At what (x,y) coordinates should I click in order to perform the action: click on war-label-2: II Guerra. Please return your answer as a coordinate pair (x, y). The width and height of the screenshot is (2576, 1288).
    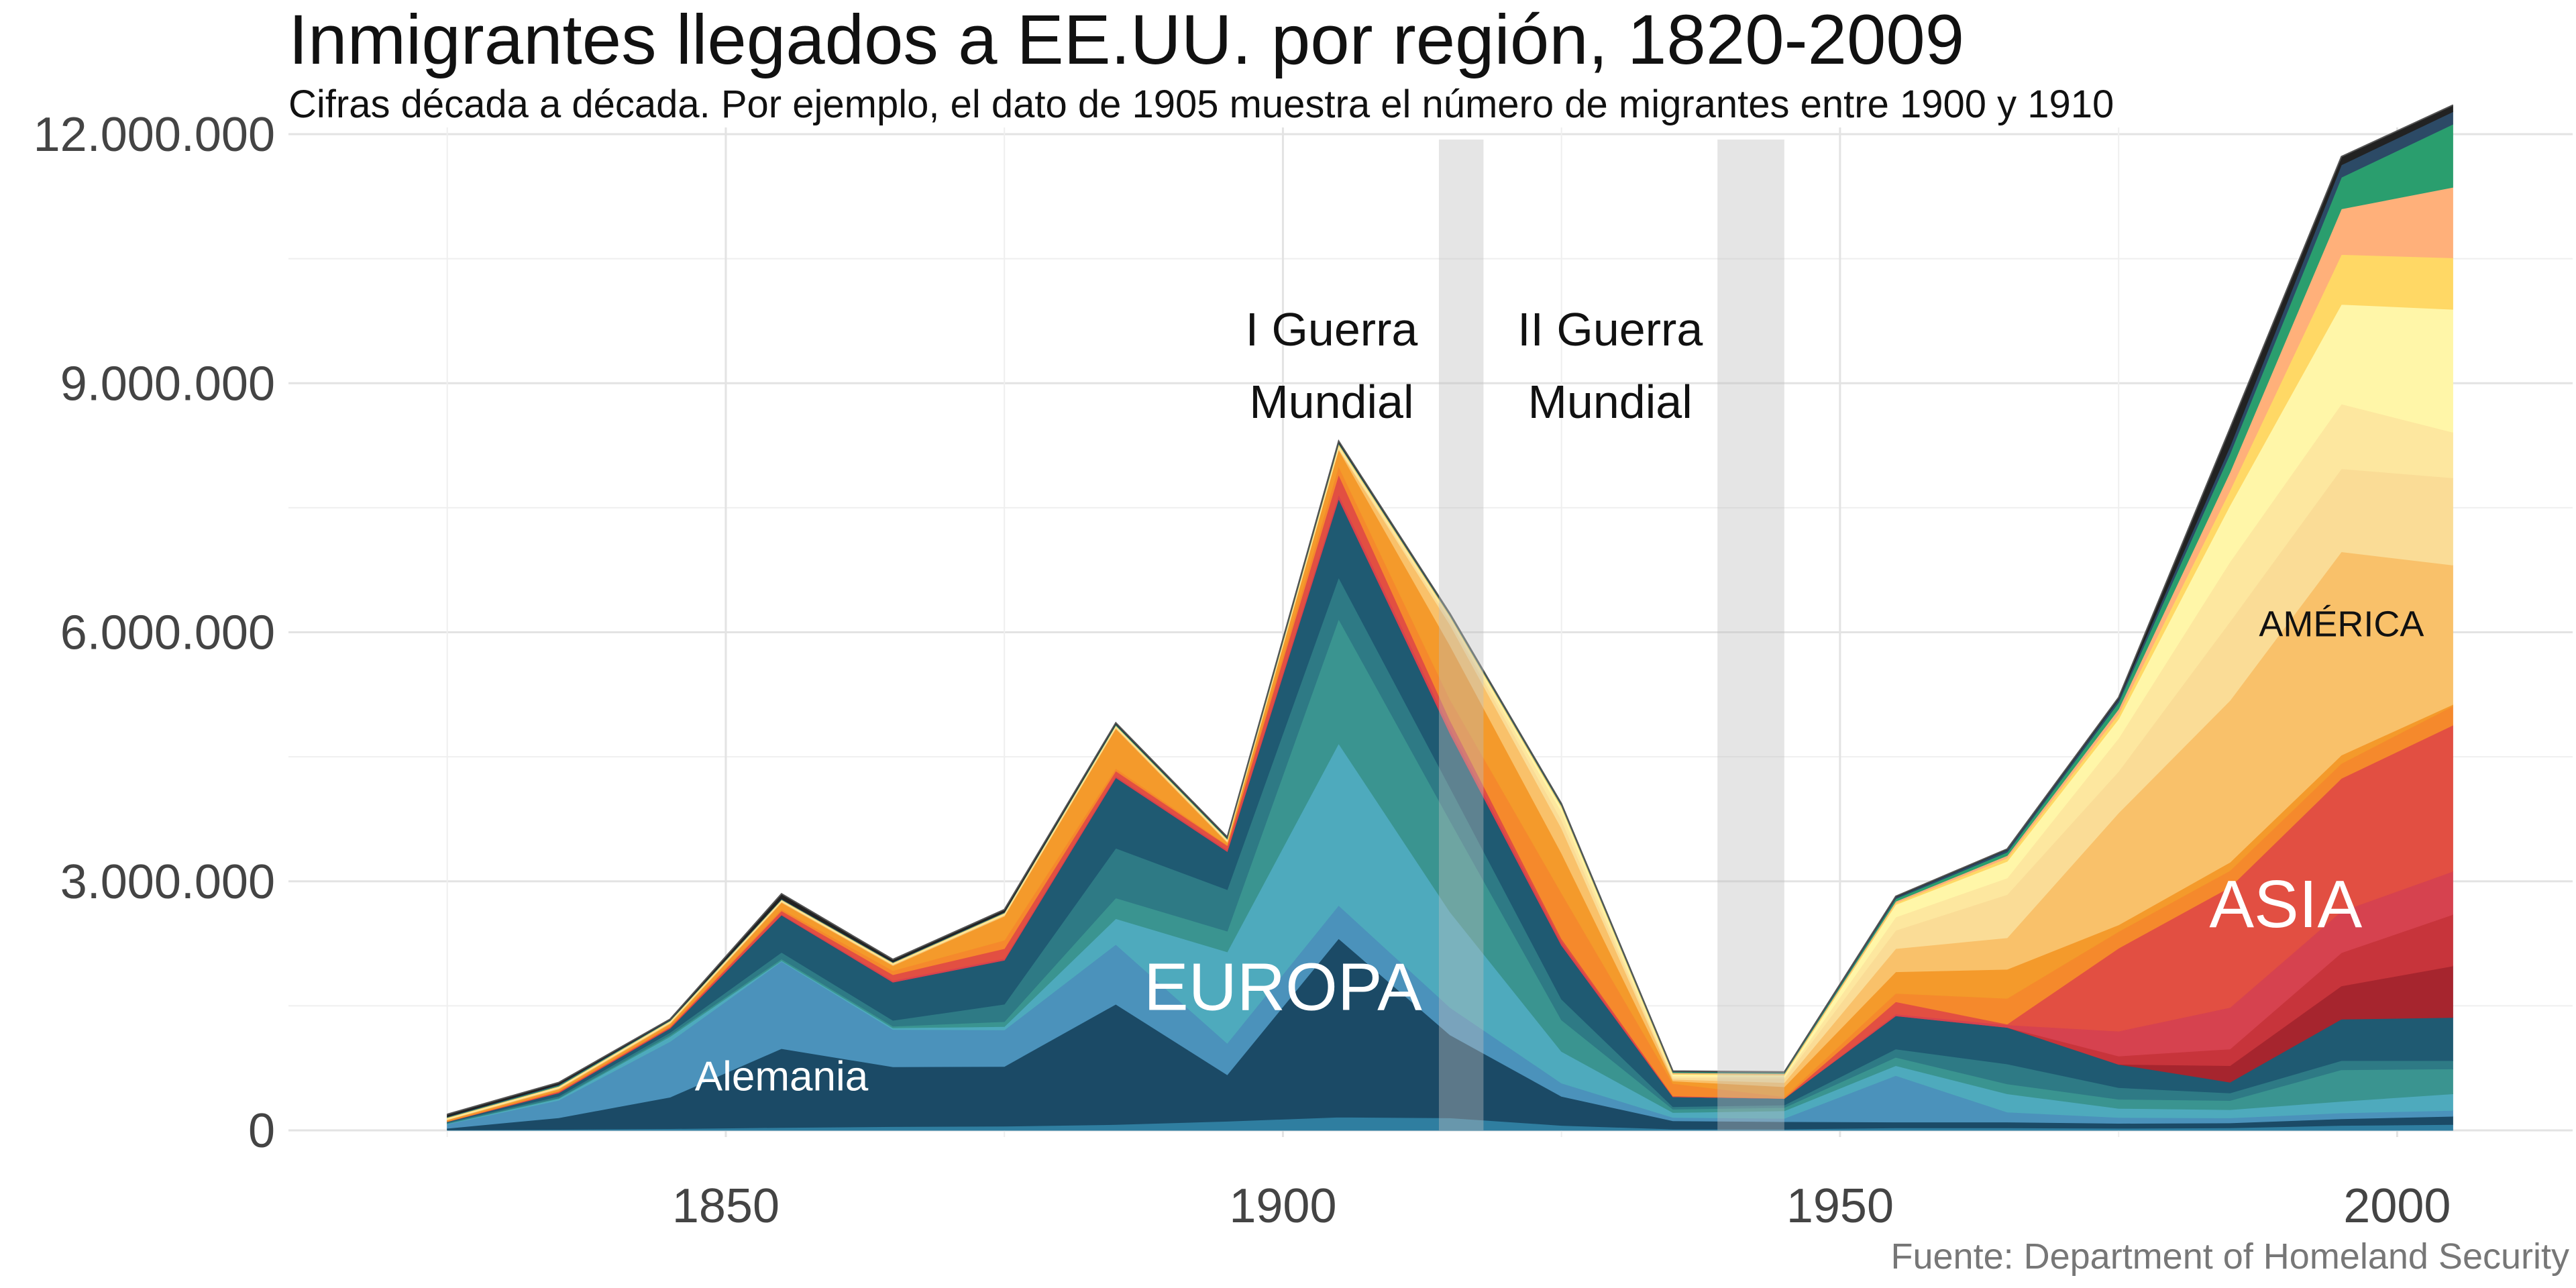
    Looking at the image, I should click on (1610, 329).